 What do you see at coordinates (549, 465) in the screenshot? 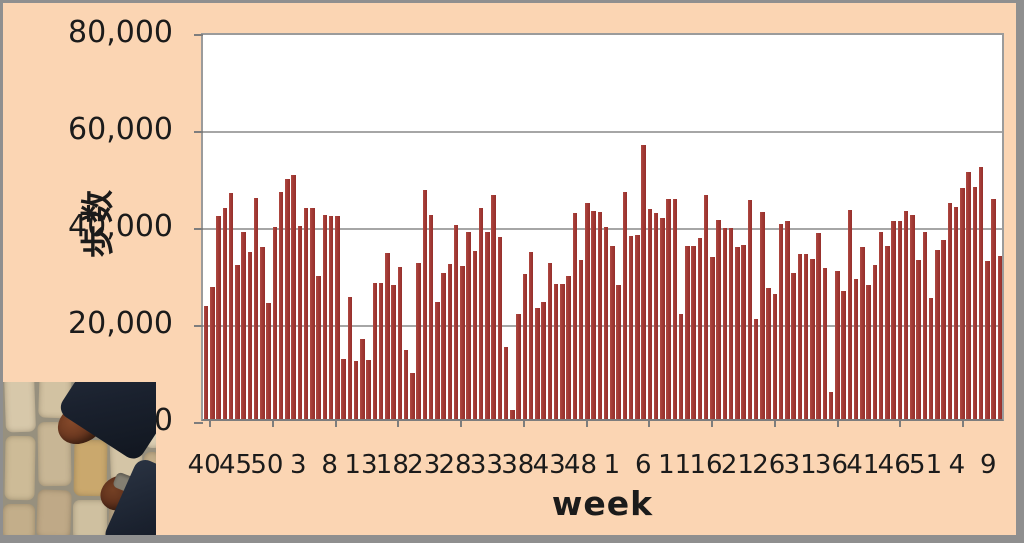
I see `x-tick-label: 43` at bounding box center [549, 465].